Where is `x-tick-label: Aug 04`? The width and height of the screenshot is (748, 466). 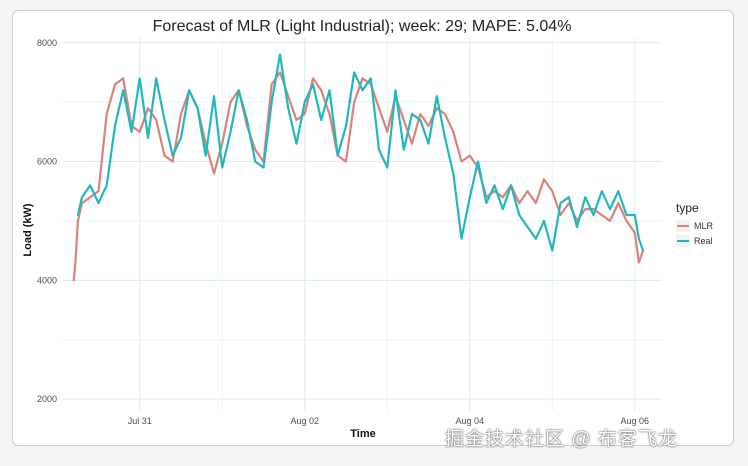 x-tick-label: Aug 04 is located at coordinates (469, 421).